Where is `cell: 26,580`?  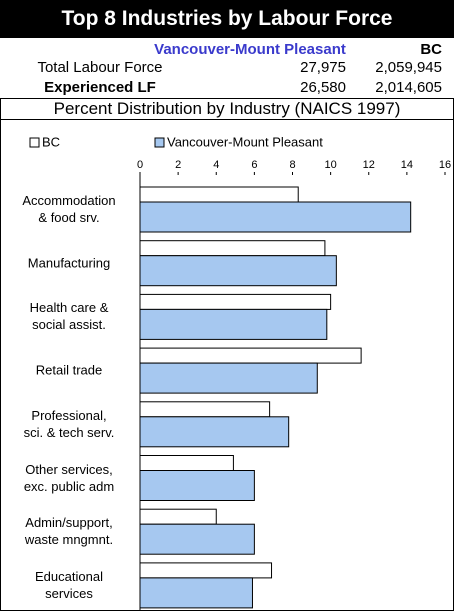 cell: 26,580 is located at coordinates (323, 87).